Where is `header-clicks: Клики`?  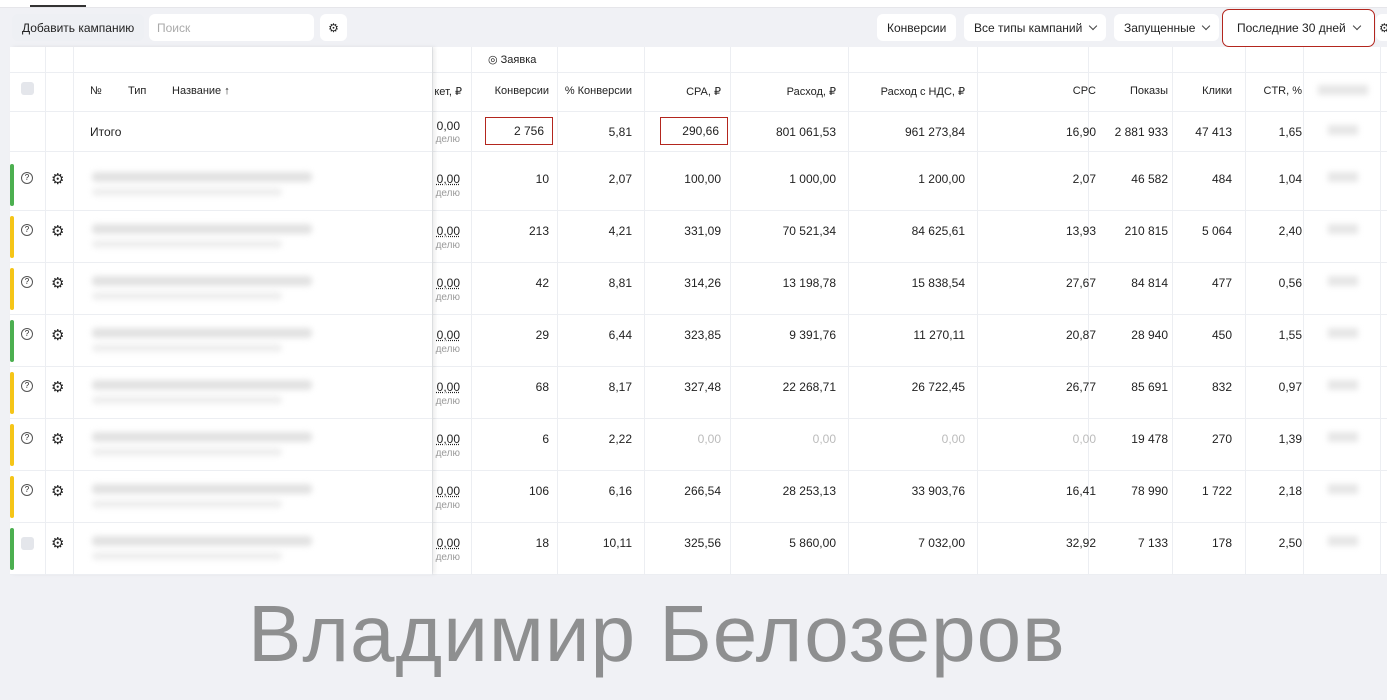 header-clicks: Клики is located at coordinates (1217, 91).